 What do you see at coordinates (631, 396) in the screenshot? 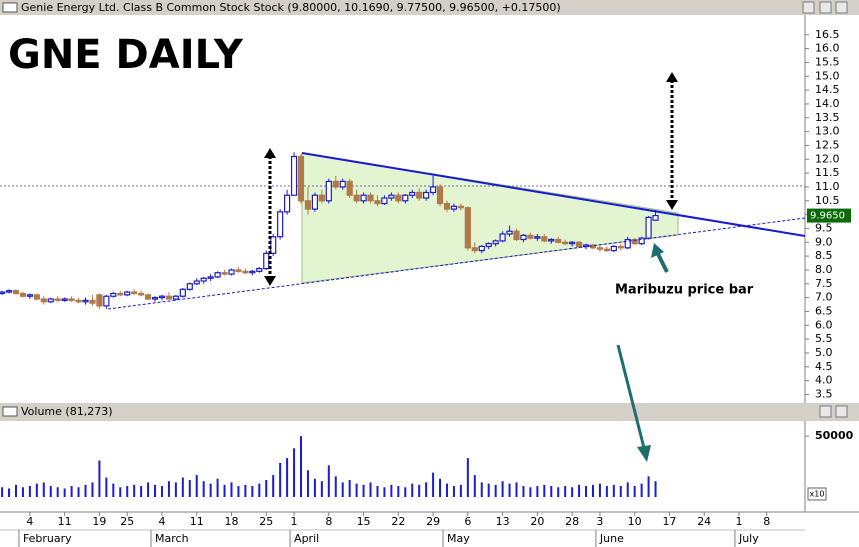
I see `arrow` at bounding box center [631, 396].